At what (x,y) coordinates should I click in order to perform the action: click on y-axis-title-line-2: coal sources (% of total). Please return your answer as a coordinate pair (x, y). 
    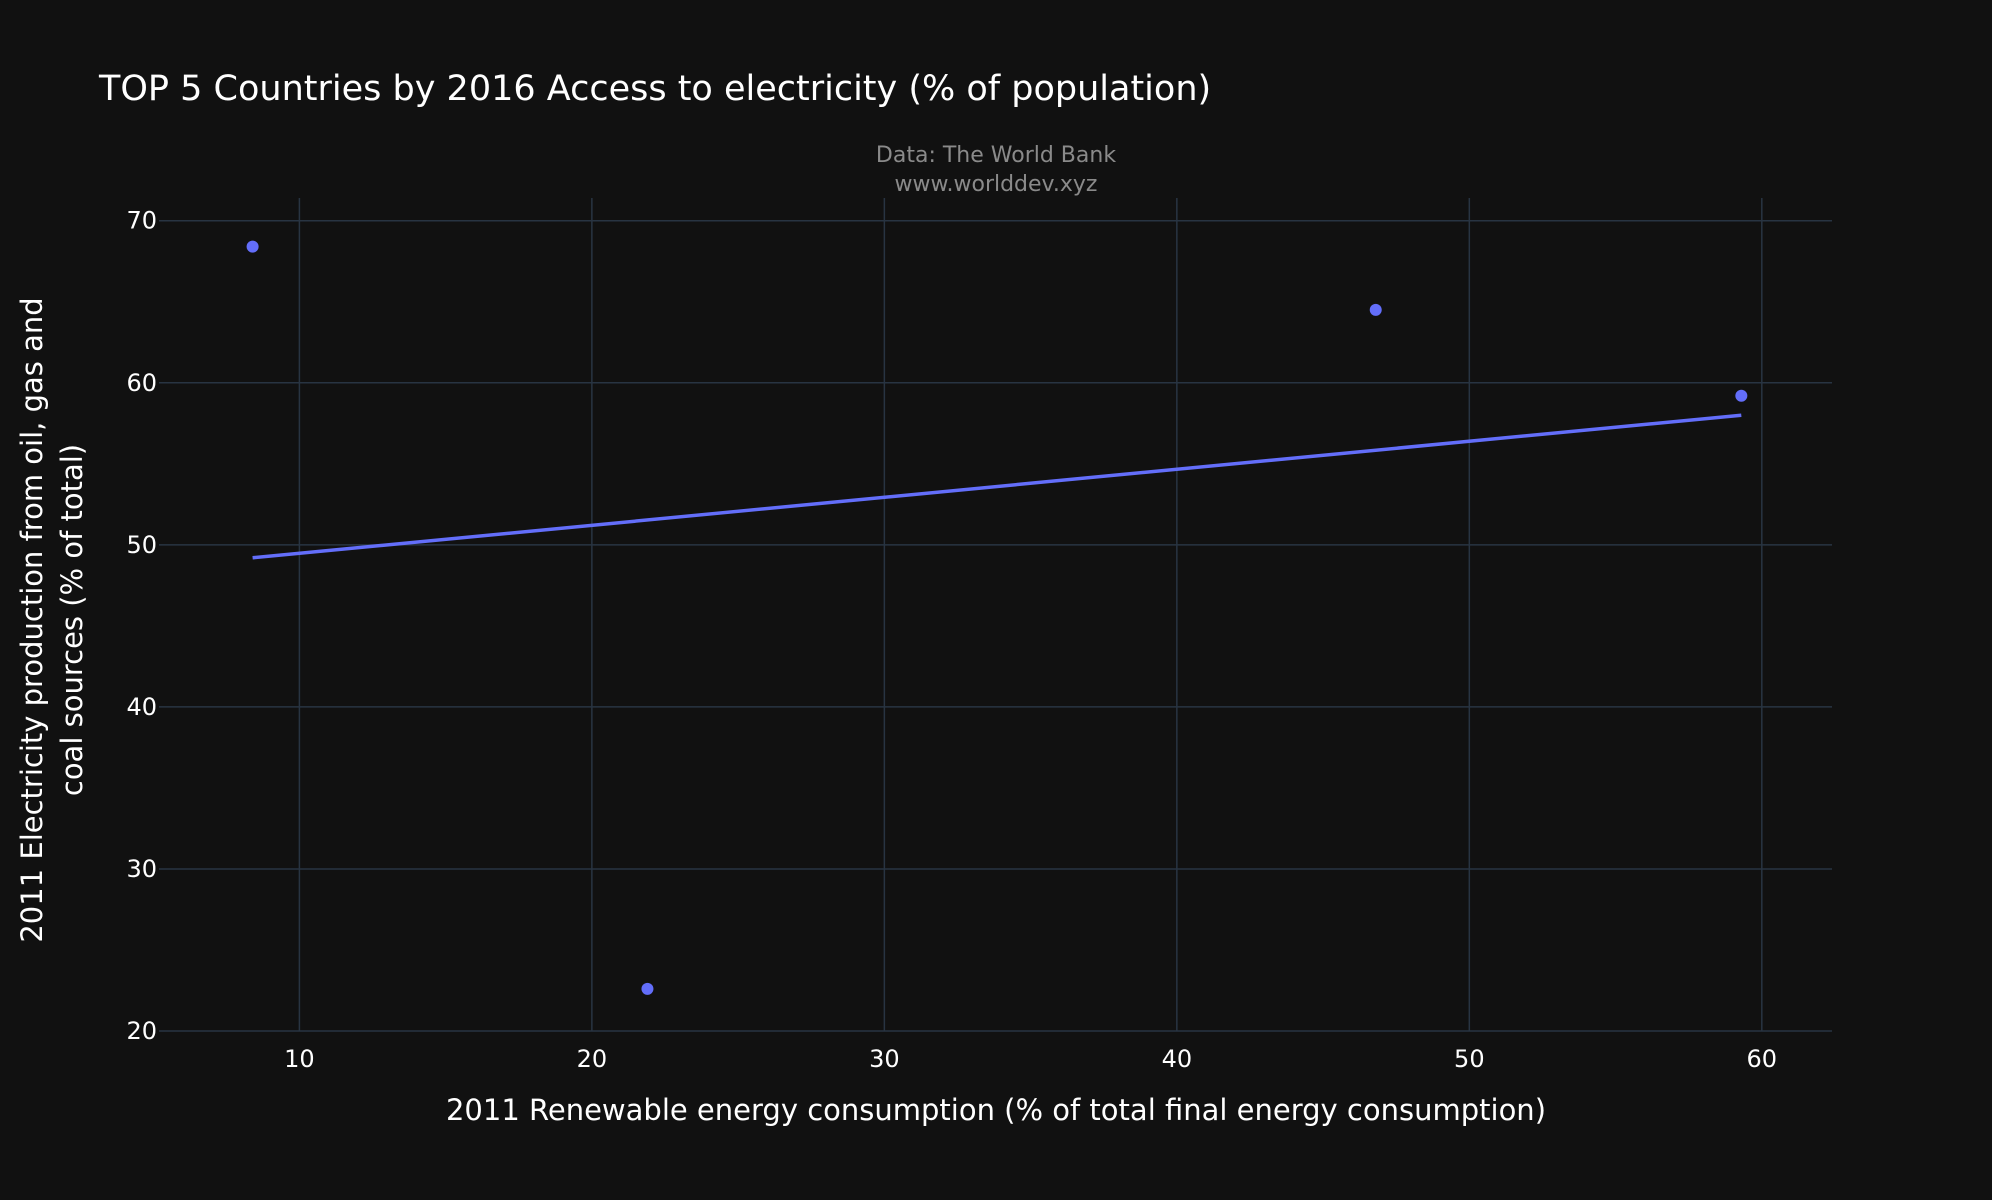
    Looking at the image, I should click on (72, 620).